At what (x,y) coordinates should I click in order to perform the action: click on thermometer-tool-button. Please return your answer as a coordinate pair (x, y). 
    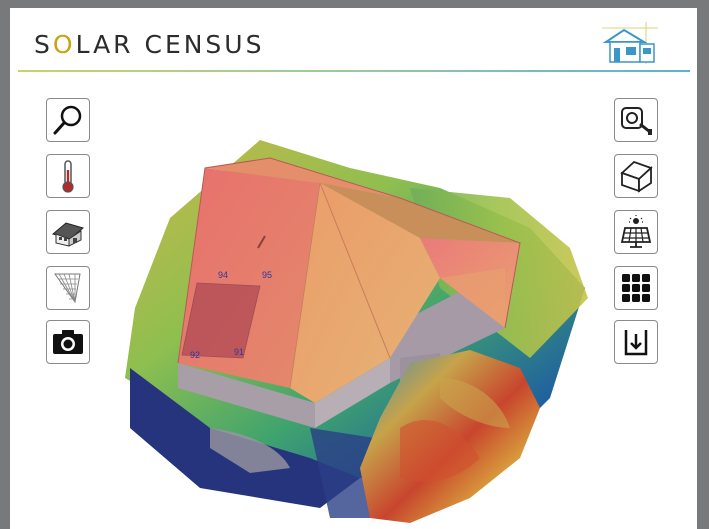
    Looking at the image, I should click on (68, 176).